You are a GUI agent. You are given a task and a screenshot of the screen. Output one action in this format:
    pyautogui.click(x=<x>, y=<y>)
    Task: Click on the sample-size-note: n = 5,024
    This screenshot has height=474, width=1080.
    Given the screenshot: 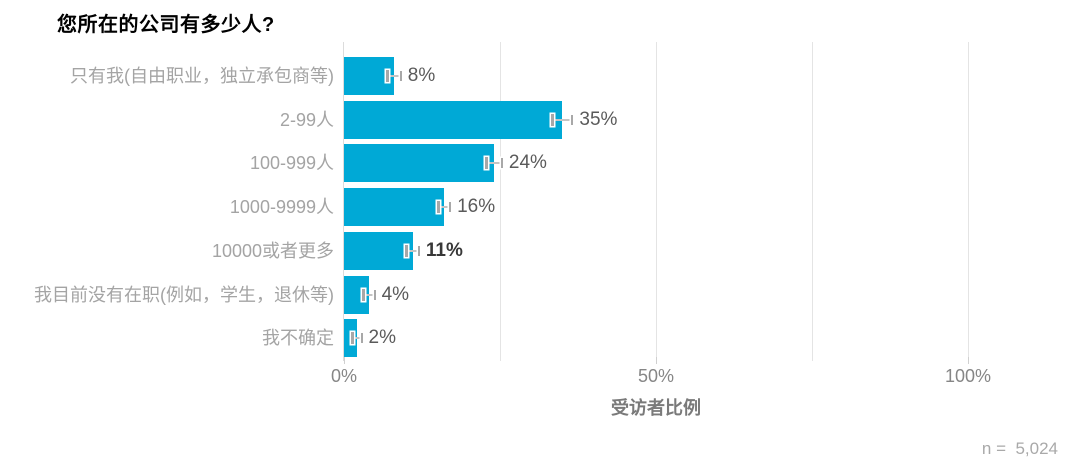 What is the action you would take?
    pyautogui.click(x=1019, y=448)
    